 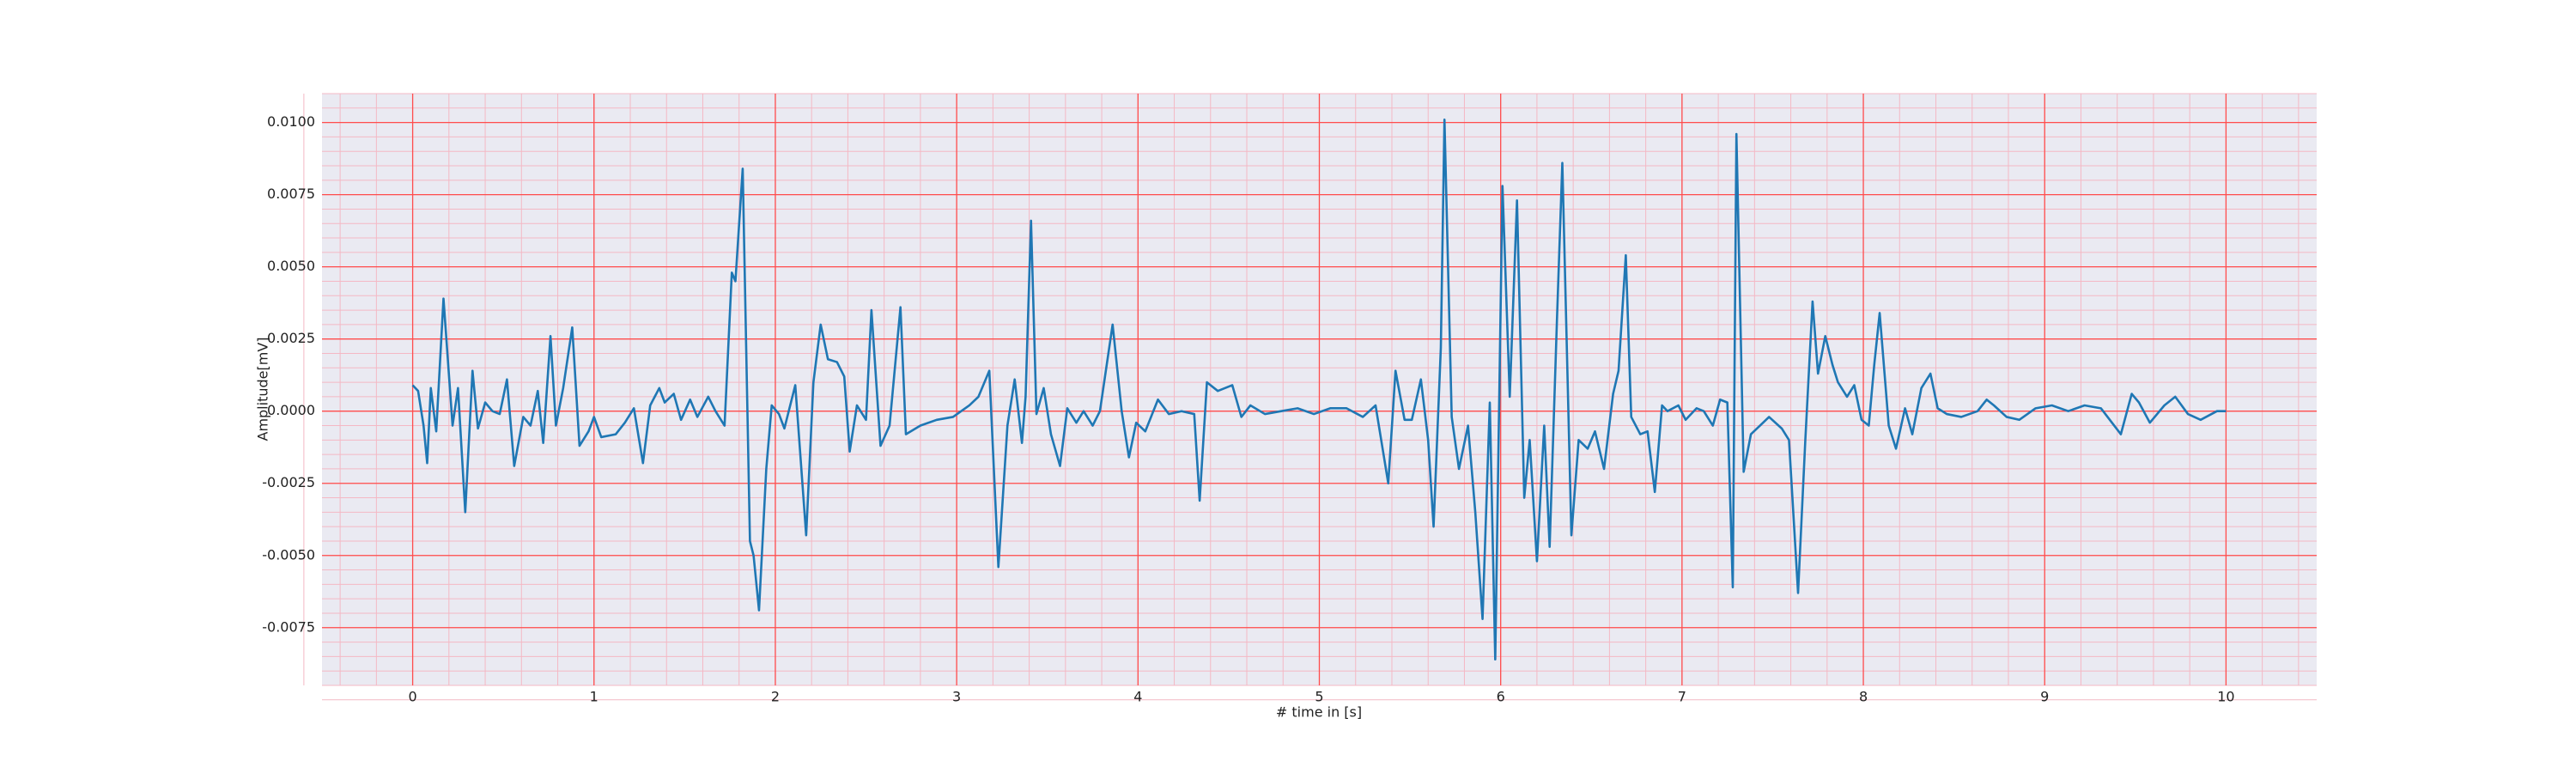 I want to click on y-tick-label: 0.0100, so click(x=291, y=121).